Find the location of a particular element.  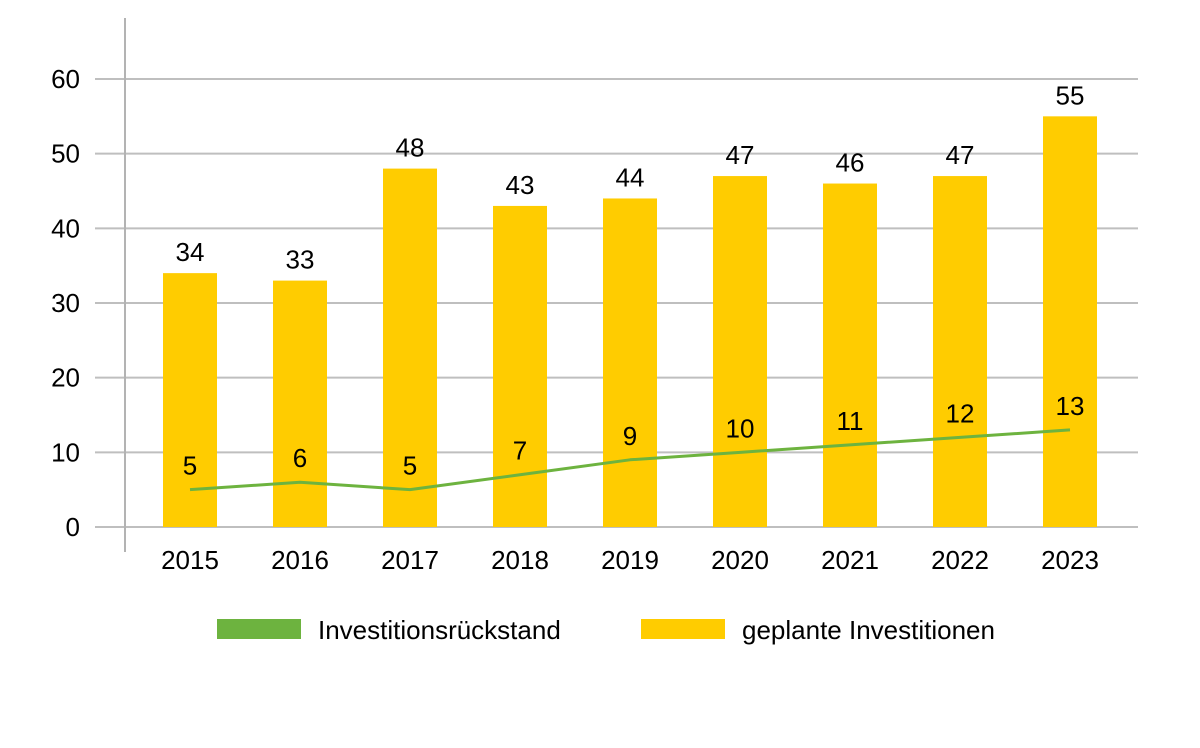

y-tick-label-60: 60 is located at coordinates (65, 79).